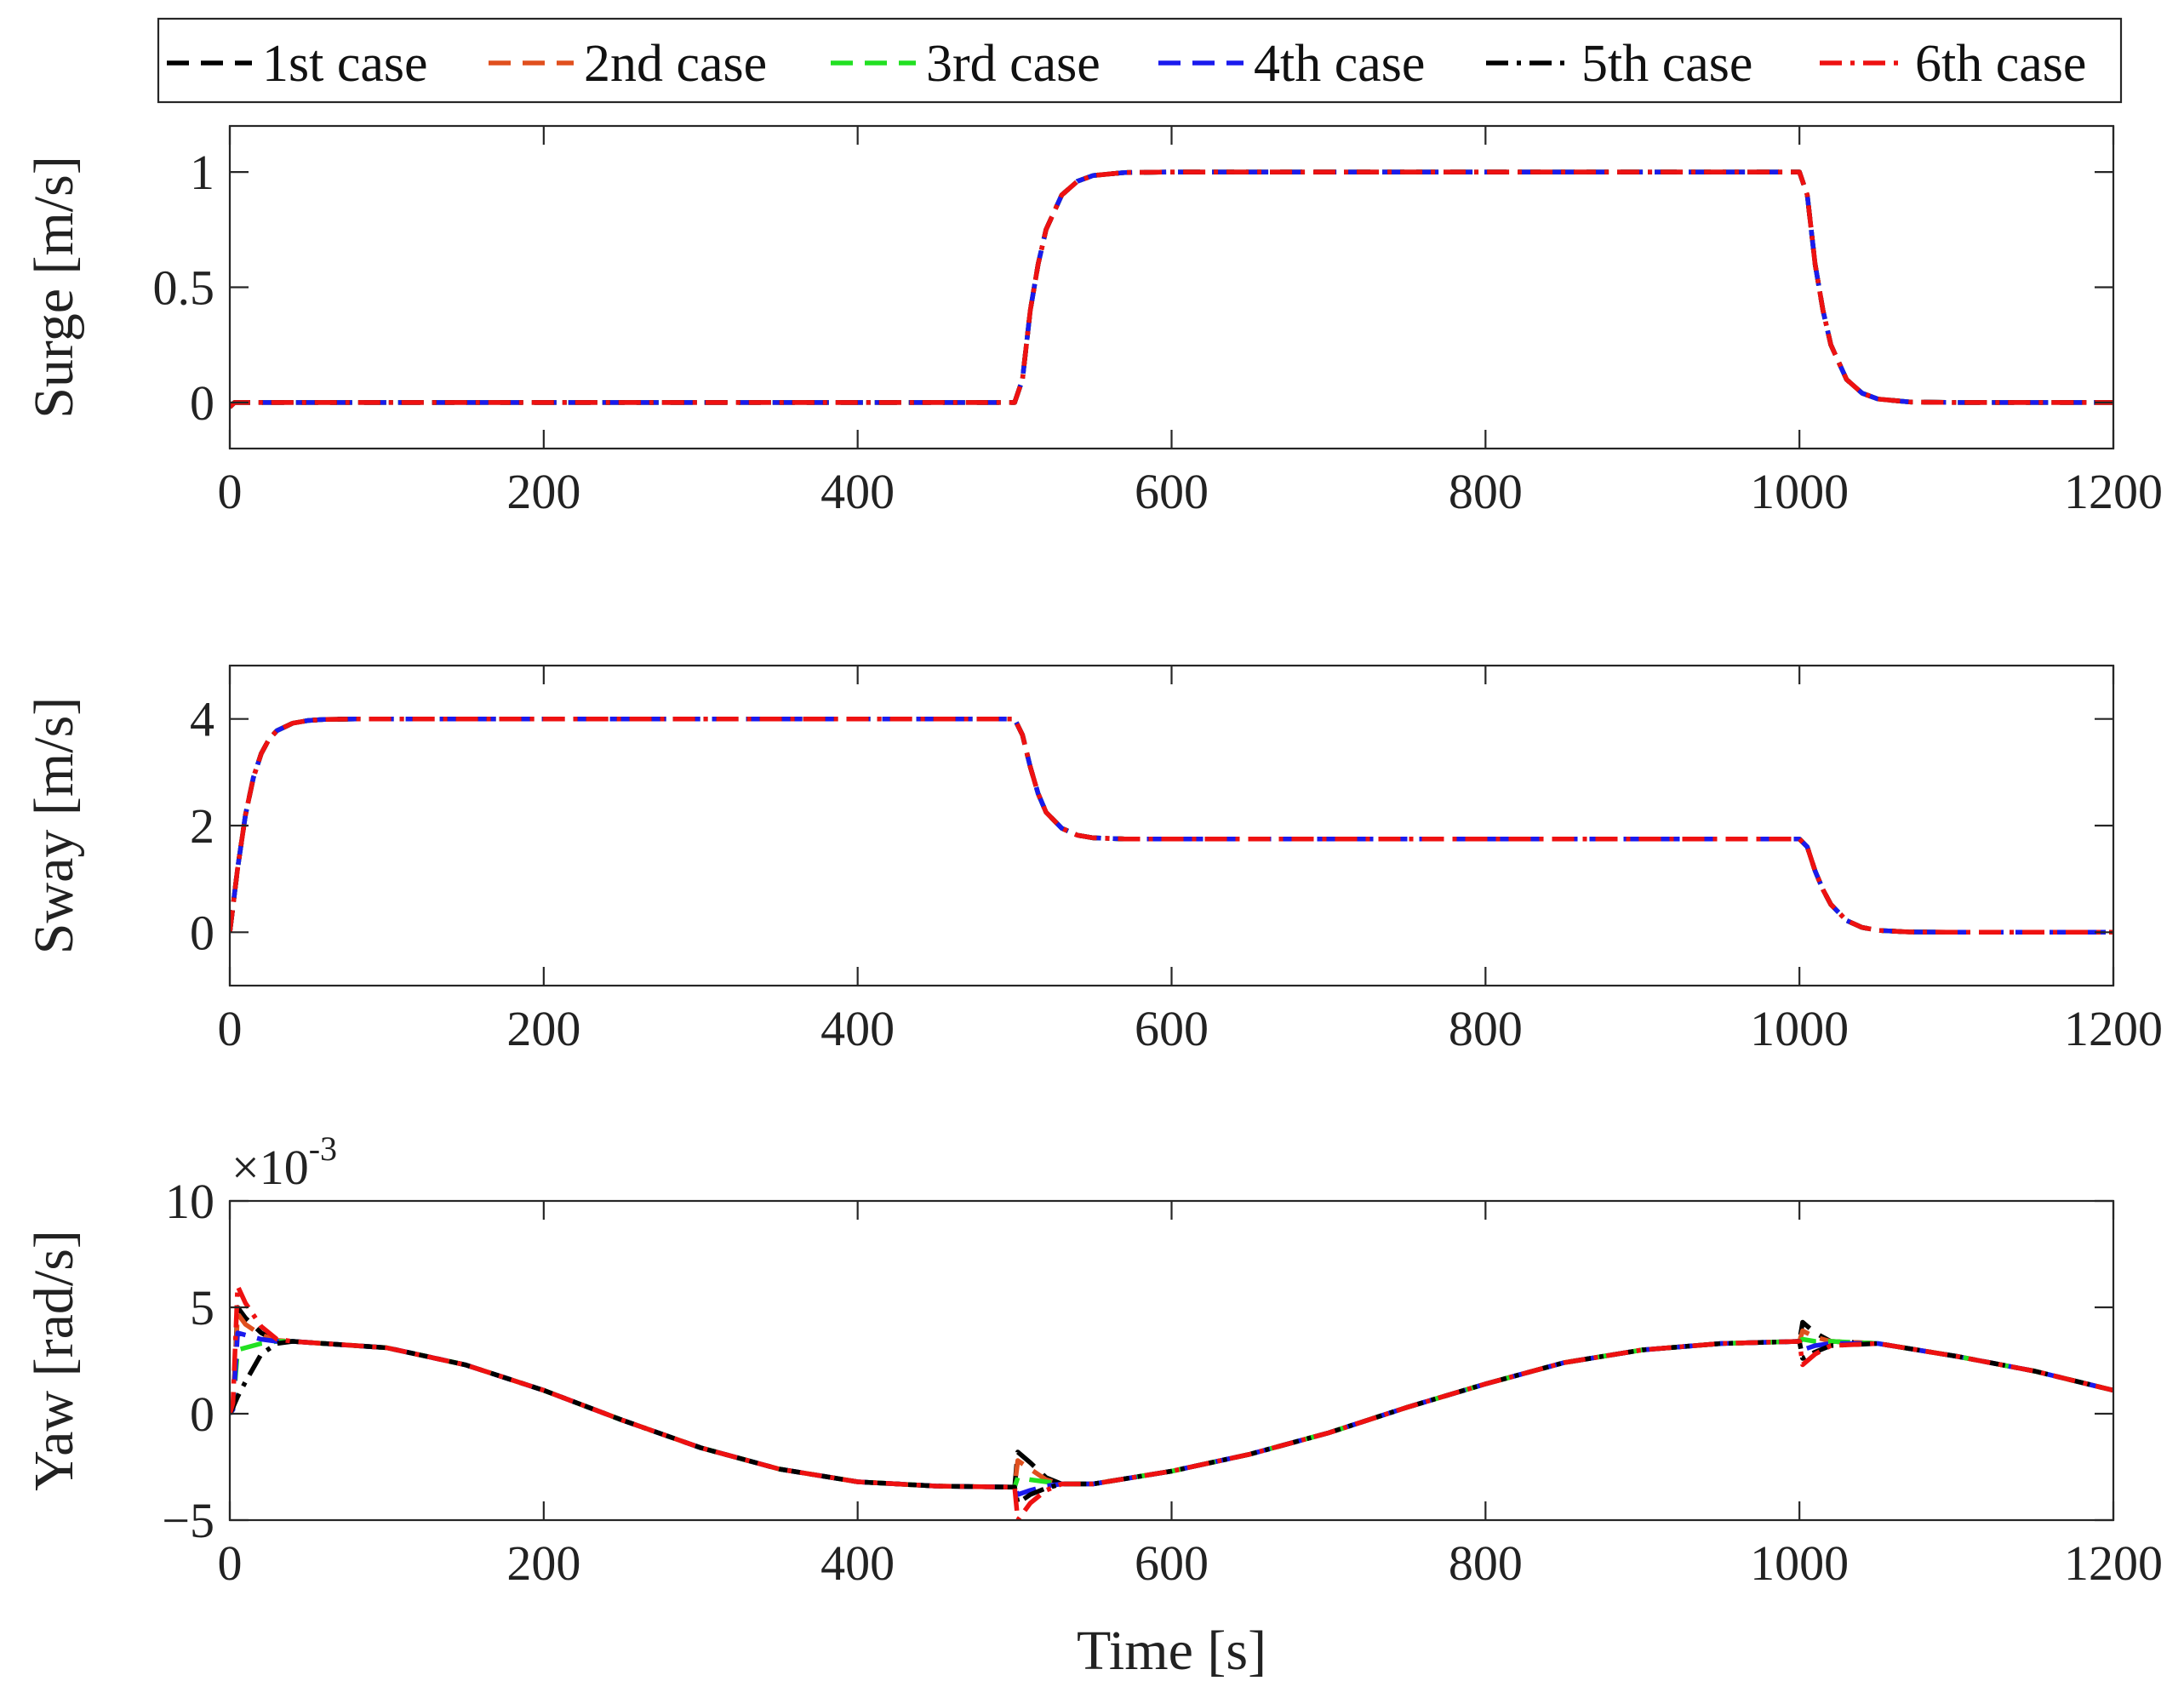 This screenshot has width=2184, height=1698. I want to click on y-tick-label: 4, so click(202, 719).